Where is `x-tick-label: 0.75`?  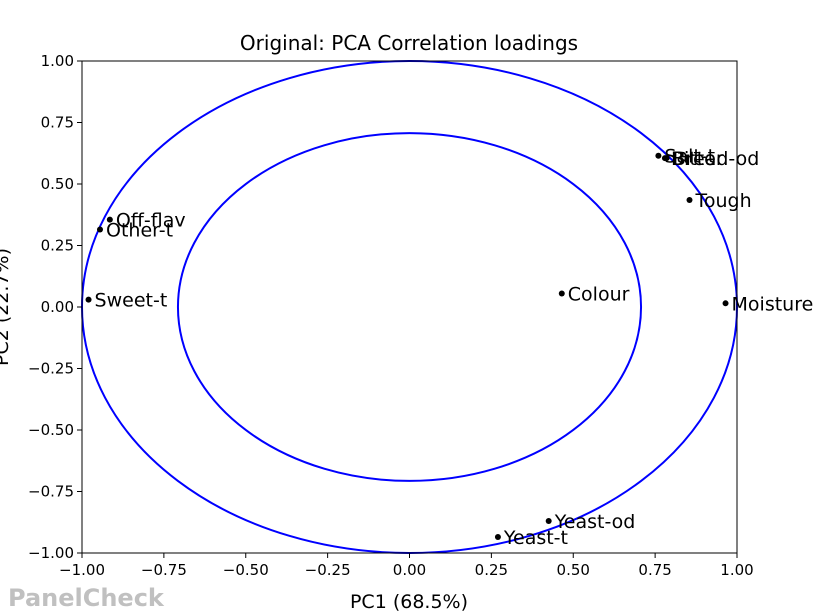
x-tick-label: 0.75 is located at coordinates (654, 570).